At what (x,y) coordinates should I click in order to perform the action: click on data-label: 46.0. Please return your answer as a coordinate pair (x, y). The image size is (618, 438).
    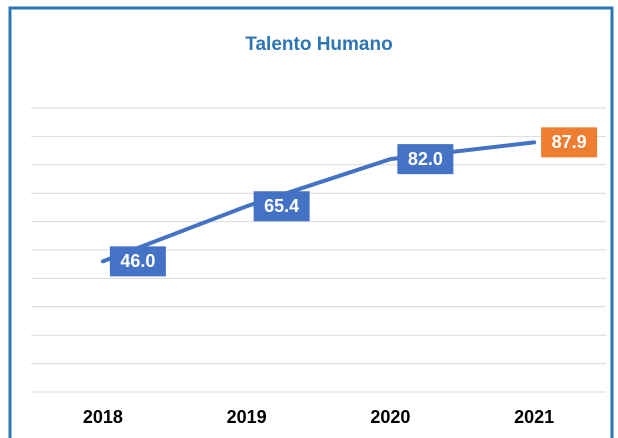
    Looking at the image, I should click on (137, 261).